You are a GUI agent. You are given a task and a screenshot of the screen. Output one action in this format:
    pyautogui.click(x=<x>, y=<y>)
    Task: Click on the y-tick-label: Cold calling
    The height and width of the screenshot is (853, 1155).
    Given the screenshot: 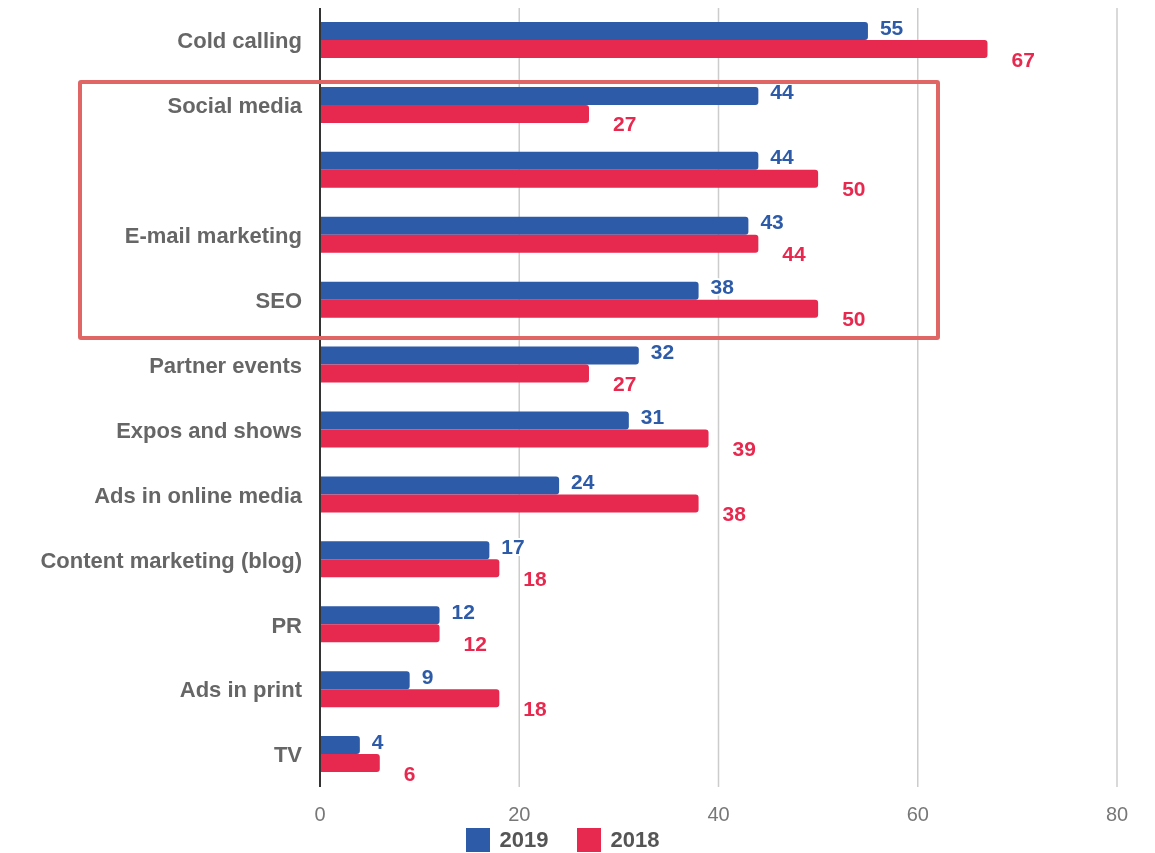 What is the action you would take?
    pyautogui.click(x=239, y=41)
    